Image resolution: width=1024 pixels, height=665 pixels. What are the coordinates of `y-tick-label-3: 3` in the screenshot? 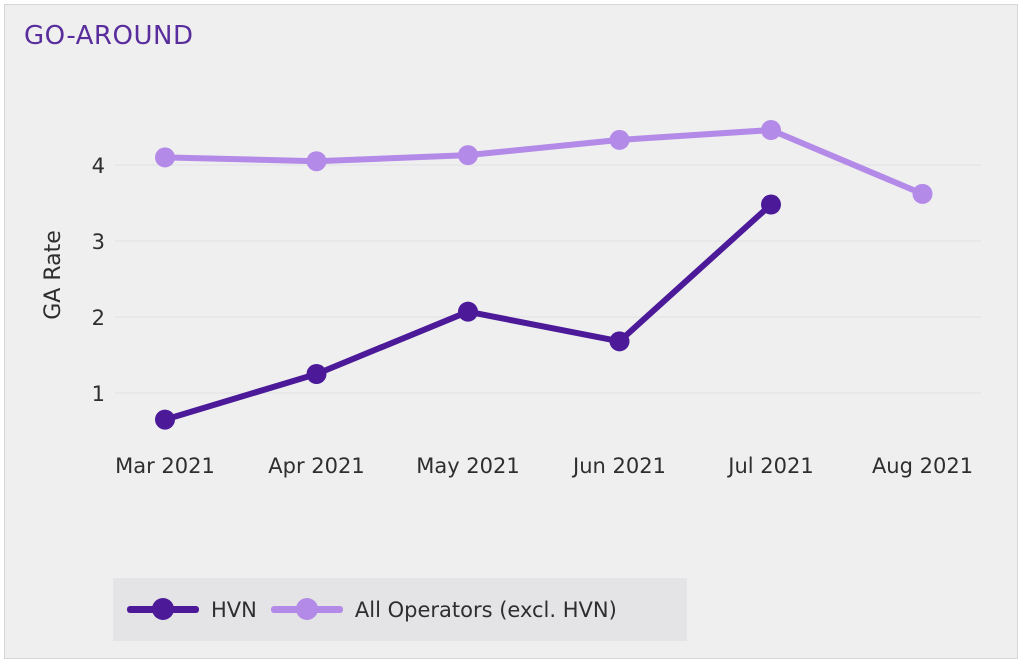 It's located at (98, 242).